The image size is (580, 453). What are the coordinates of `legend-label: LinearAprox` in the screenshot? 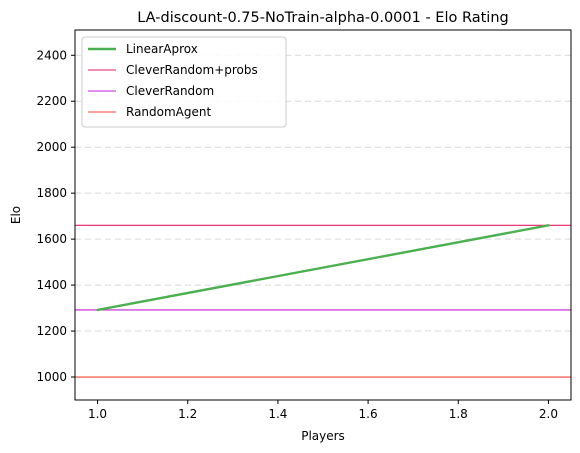 It's located at (162, 49).